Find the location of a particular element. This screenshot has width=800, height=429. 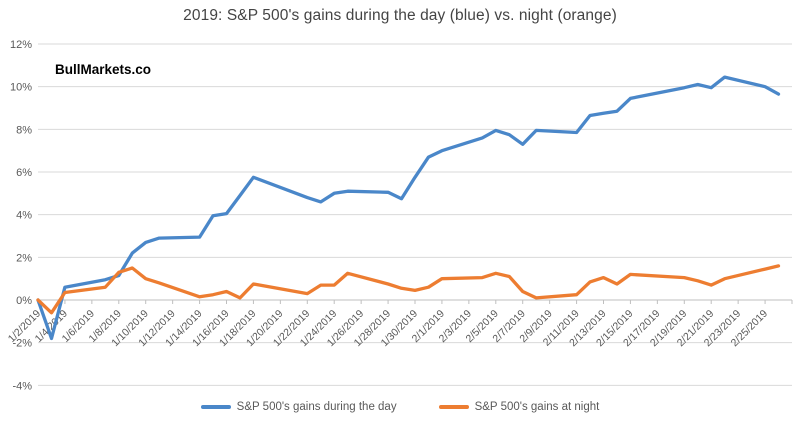

y-tick-label: 12% is located at coordinates (21, 45).